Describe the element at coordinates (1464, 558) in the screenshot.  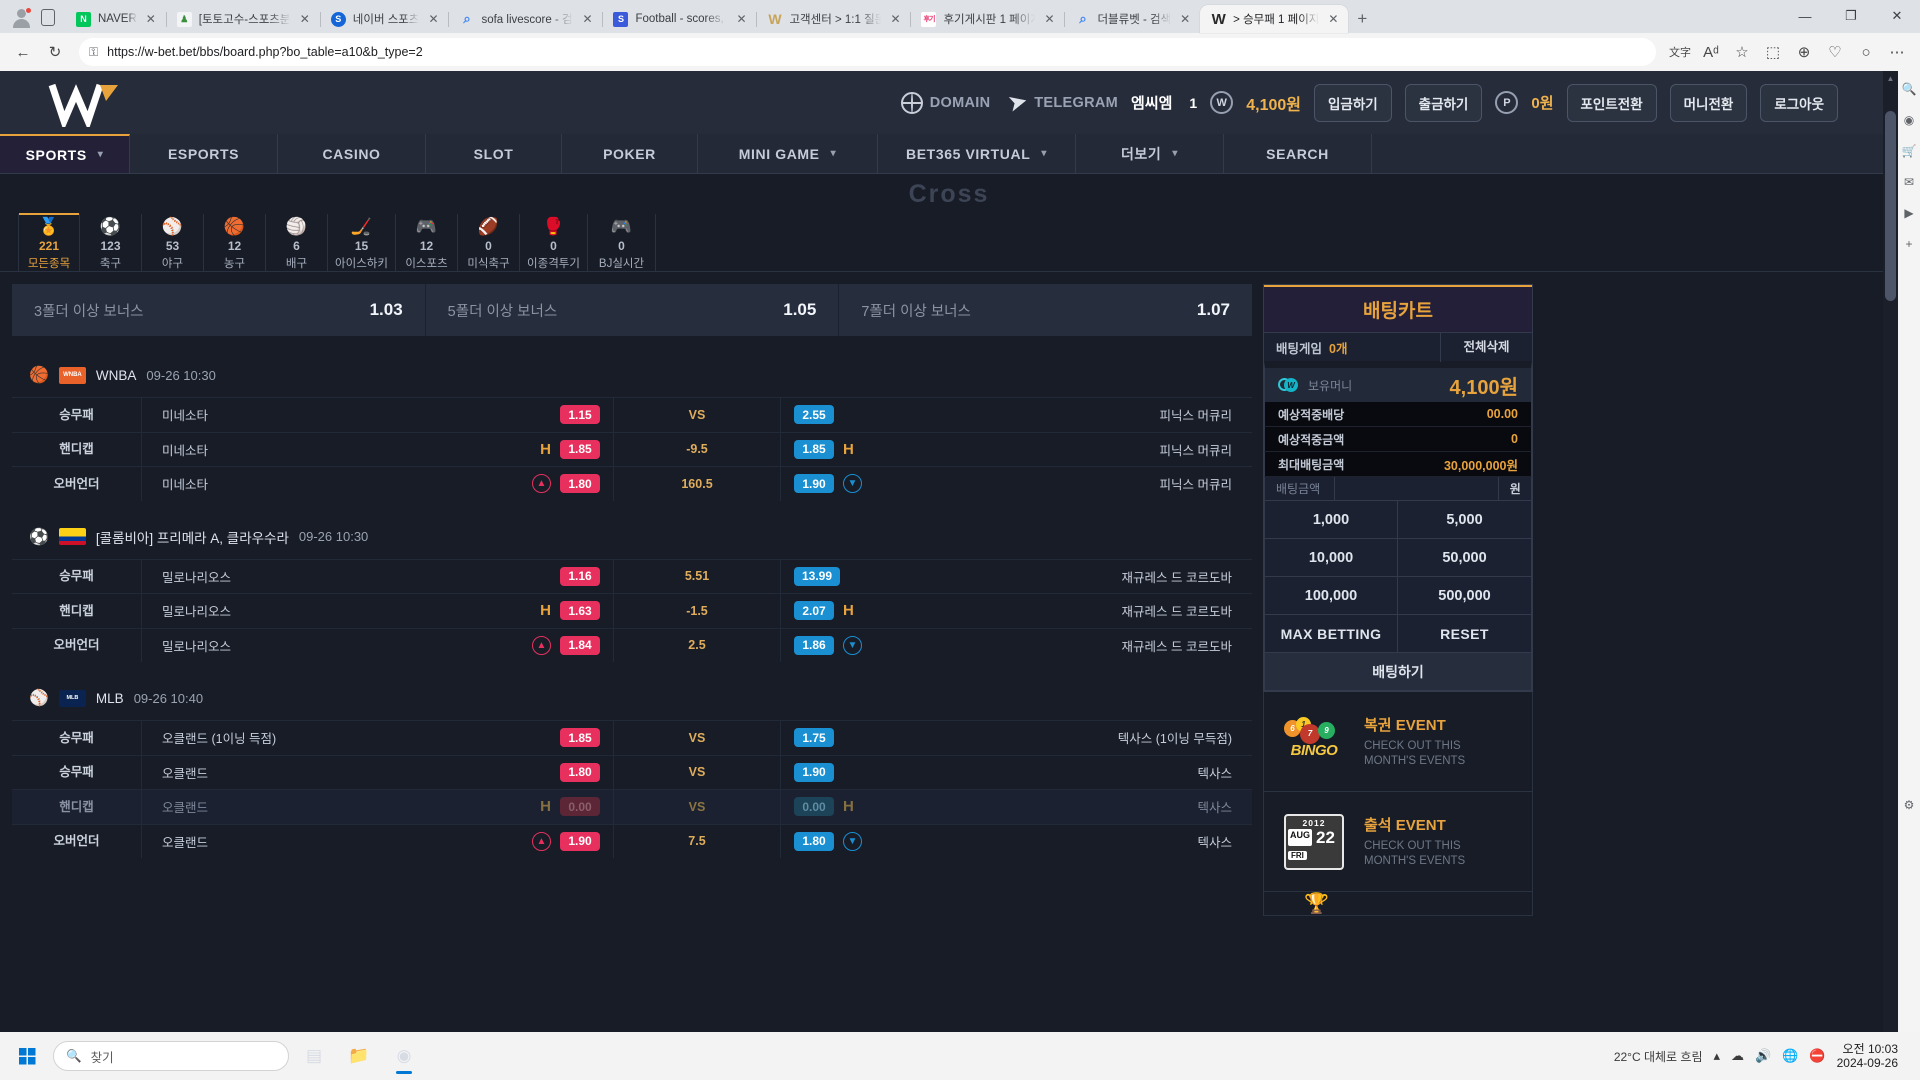
I see `quick-amount-button: 50,000` at that location.